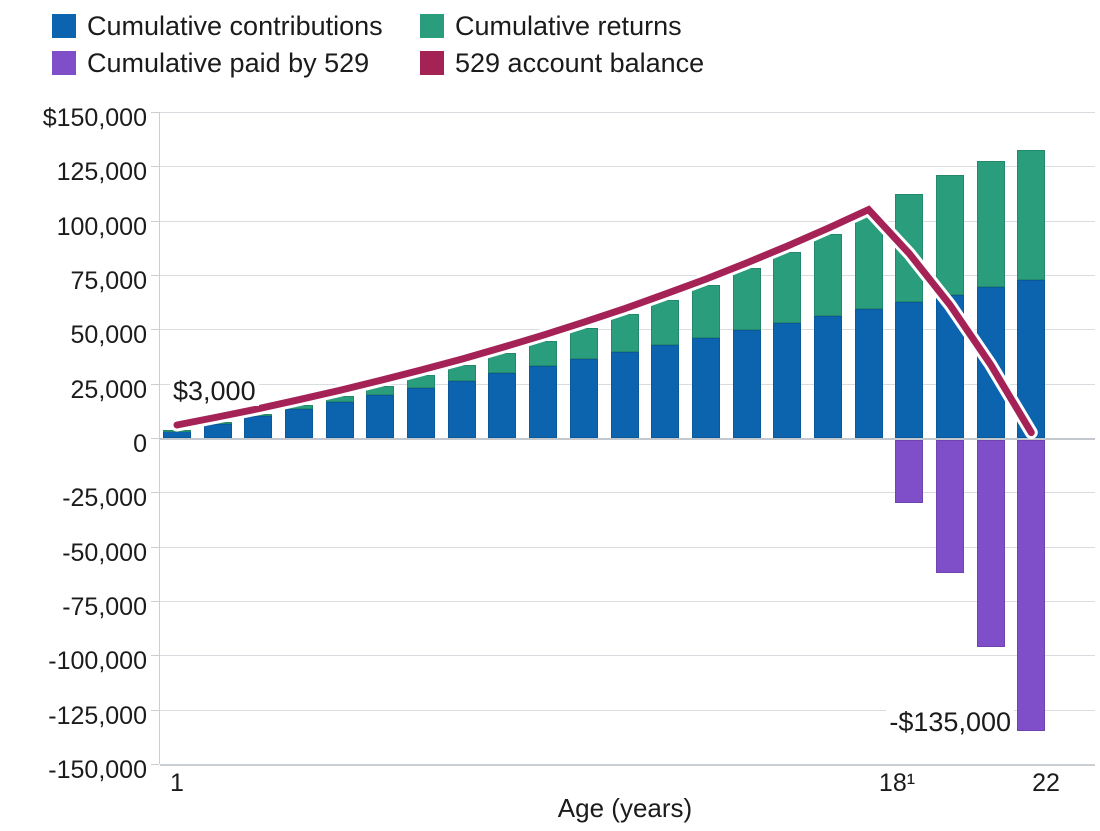 The image size is (1100, 831). I want to click on legend-label: Cumulative paid by 529, so click(228, 63).